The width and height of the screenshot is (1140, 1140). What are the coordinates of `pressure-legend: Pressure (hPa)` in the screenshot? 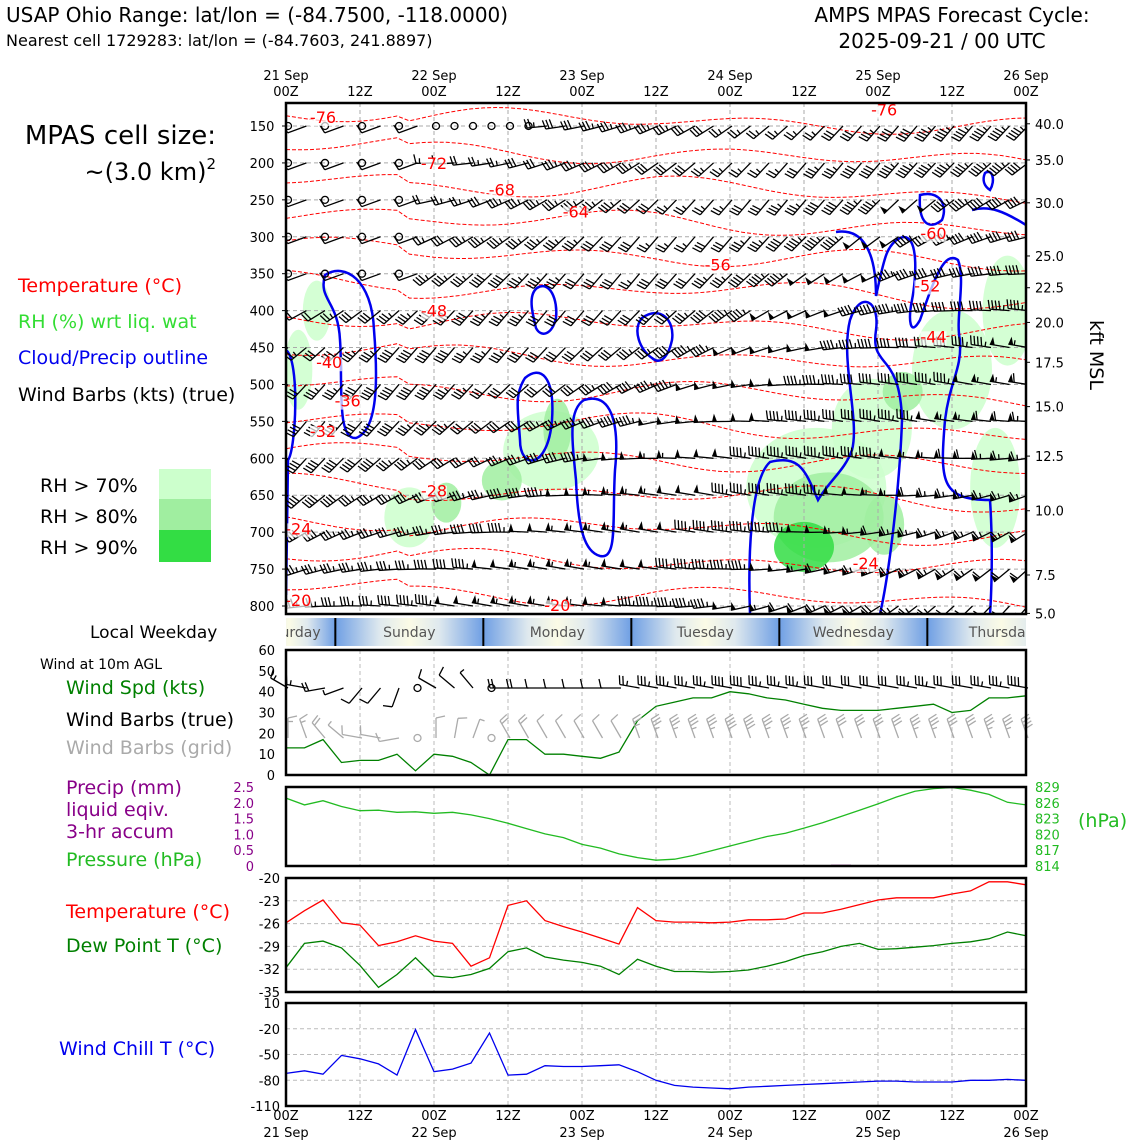 It's located at (134, 860).